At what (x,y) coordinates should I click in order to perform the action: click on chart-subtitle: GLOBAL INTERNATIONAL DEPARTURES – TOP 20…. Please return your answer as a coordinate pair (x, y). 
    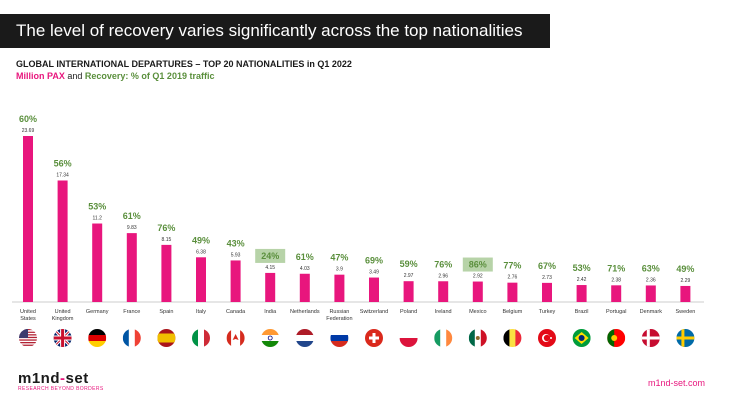
    Looking at the image, I should click on (184, 64).